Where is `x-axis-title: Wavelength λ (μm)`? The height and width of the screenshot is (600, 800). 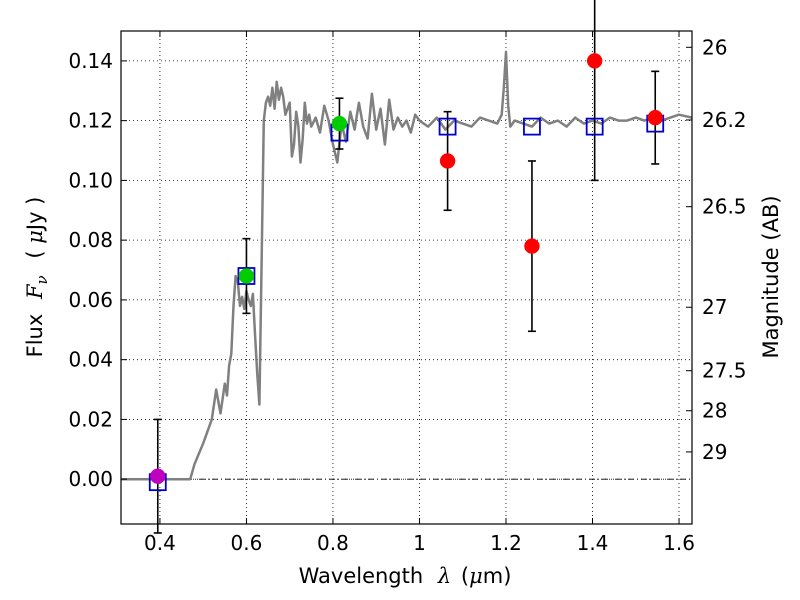
x-axis-title: Wavelength λ (μm) is located at coordinates (405, 576).